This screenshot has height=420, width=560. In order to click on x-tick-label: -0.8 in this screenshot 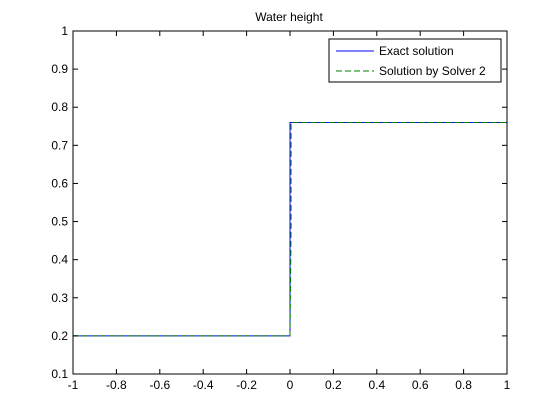, I will do `click(116, 385)`.